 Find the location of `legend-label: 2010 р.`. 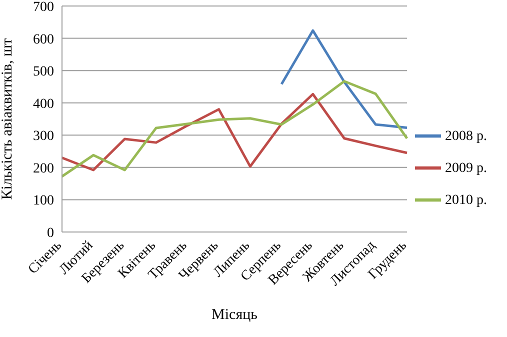

legend-label: 2010 р. is located at coordinates (466, 200).